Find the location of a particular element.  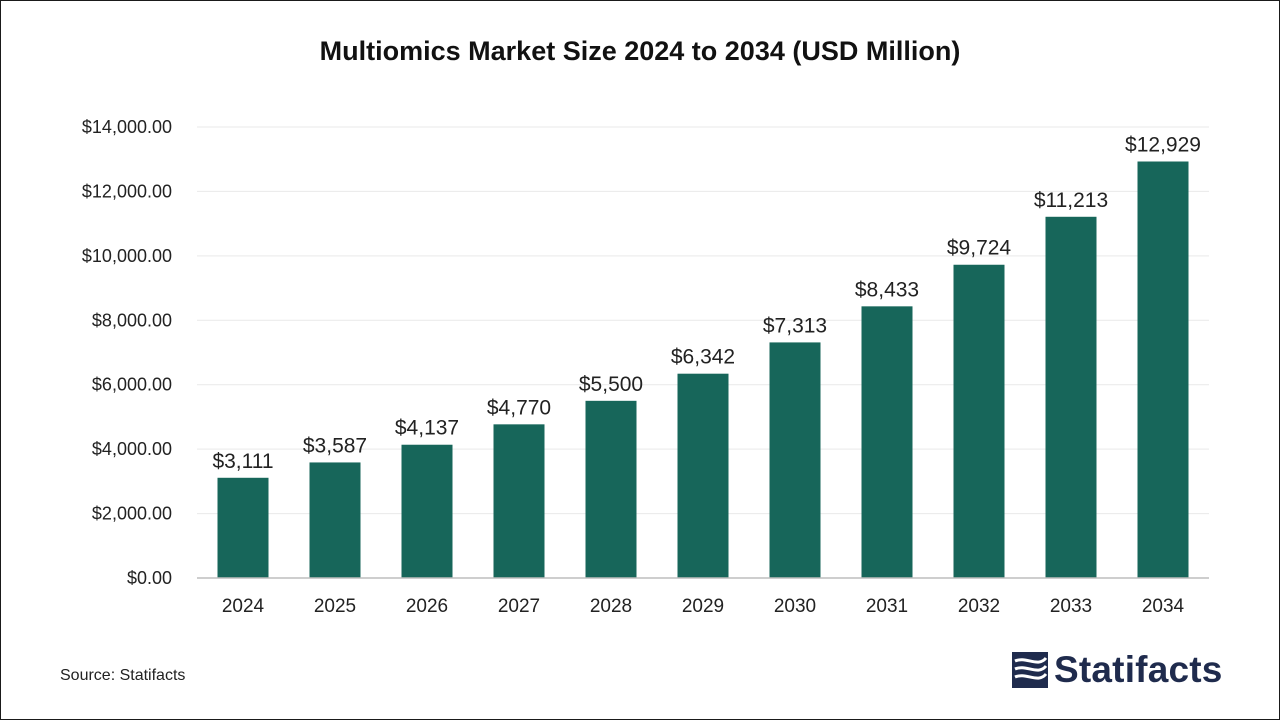

brand-logo: Statifacts is located at coordinates (1117, 670).